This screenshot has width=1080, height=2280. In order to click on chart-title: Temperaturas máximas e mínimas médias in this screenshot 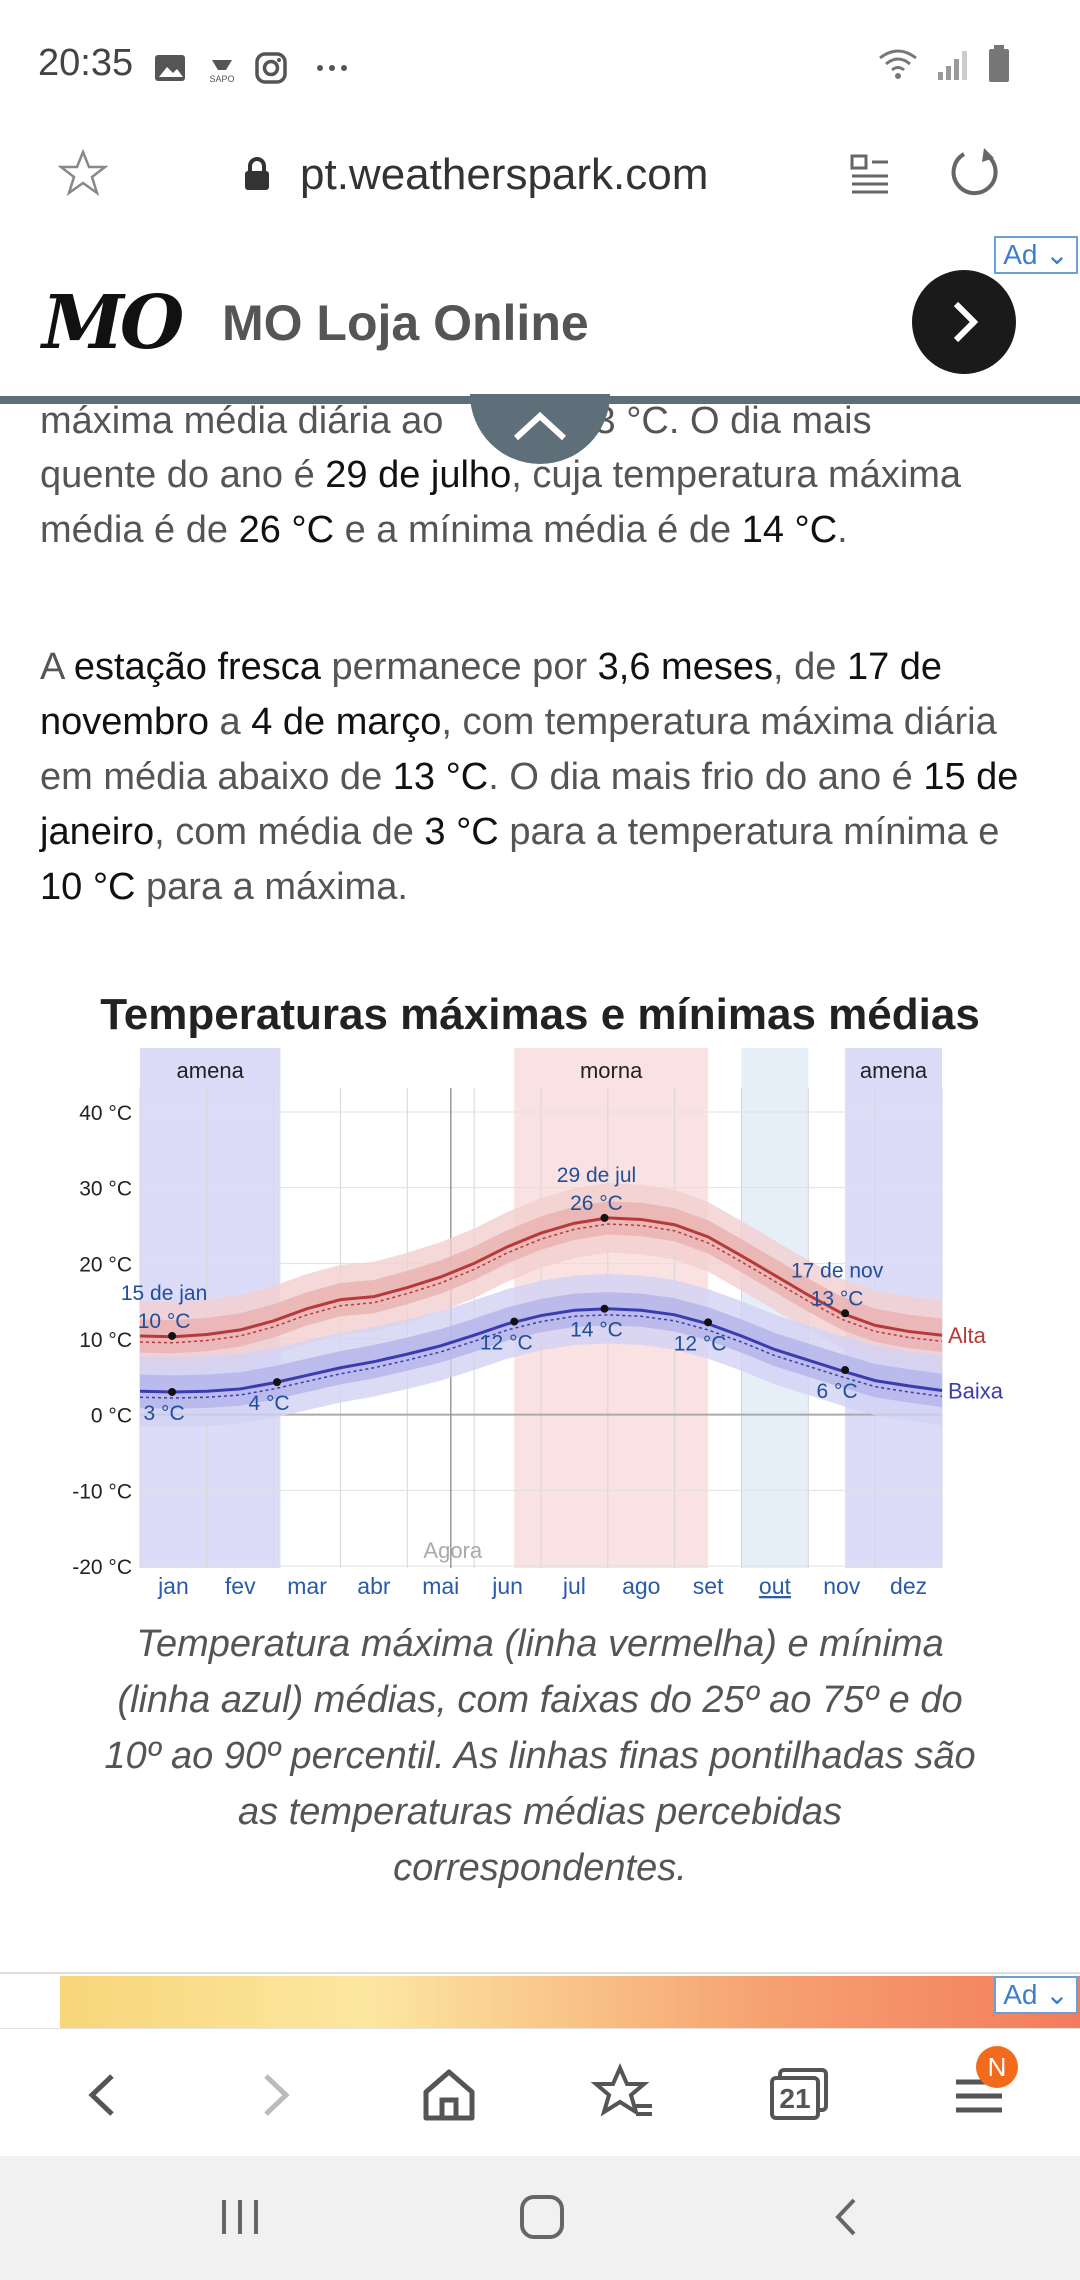, I will do `click(540, 1014)`.